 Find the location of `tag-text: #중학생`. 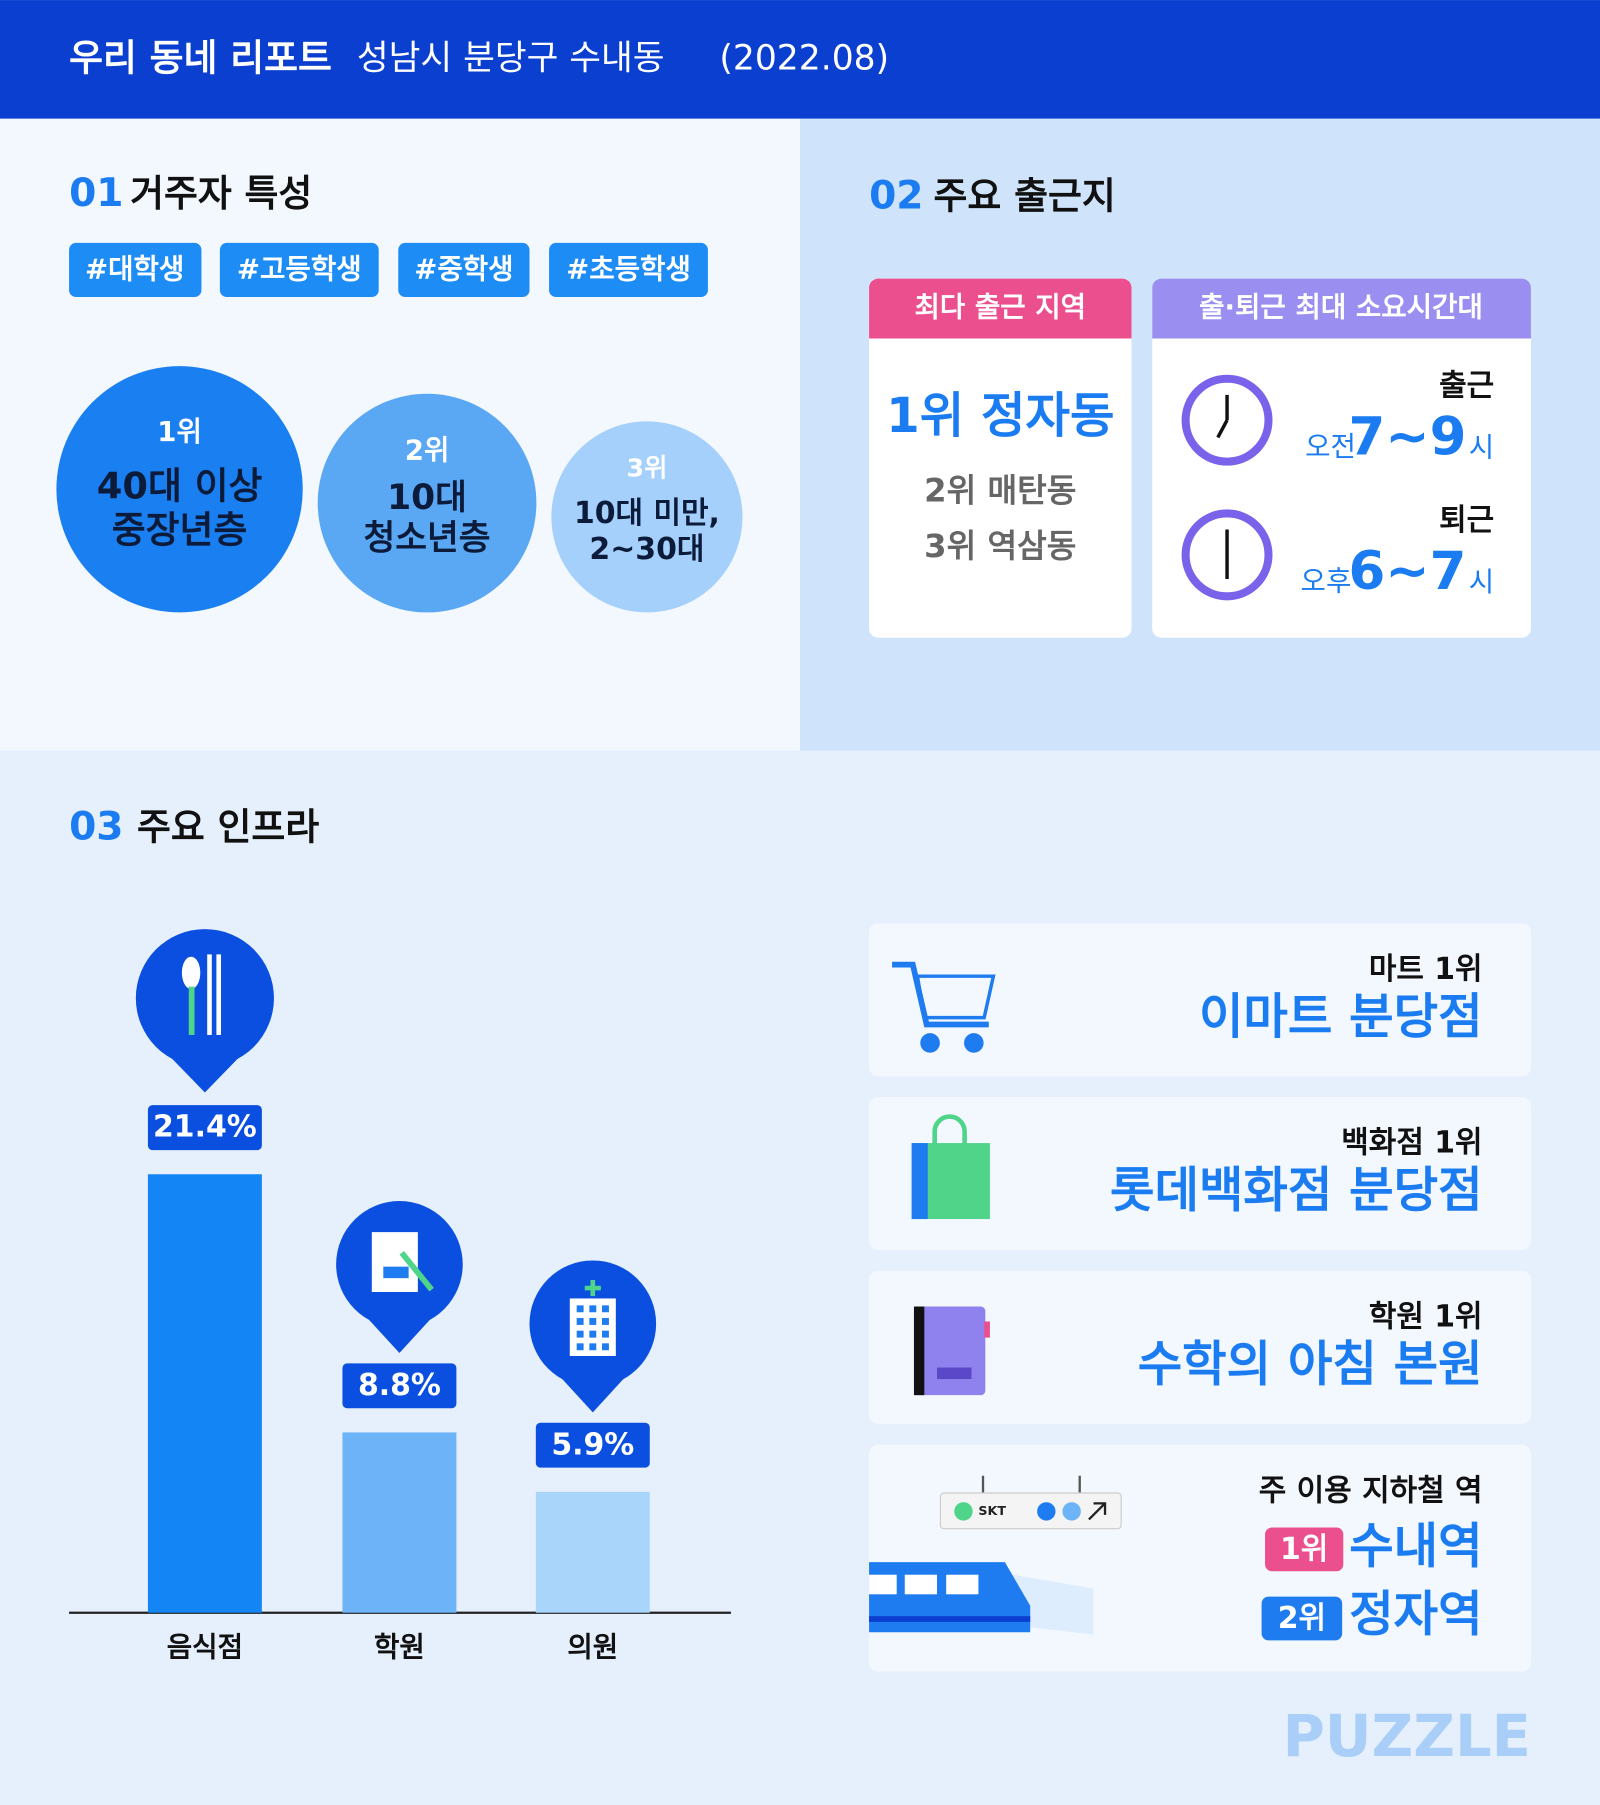

tag-text: #중학생 is located at coordinates (463, 269).